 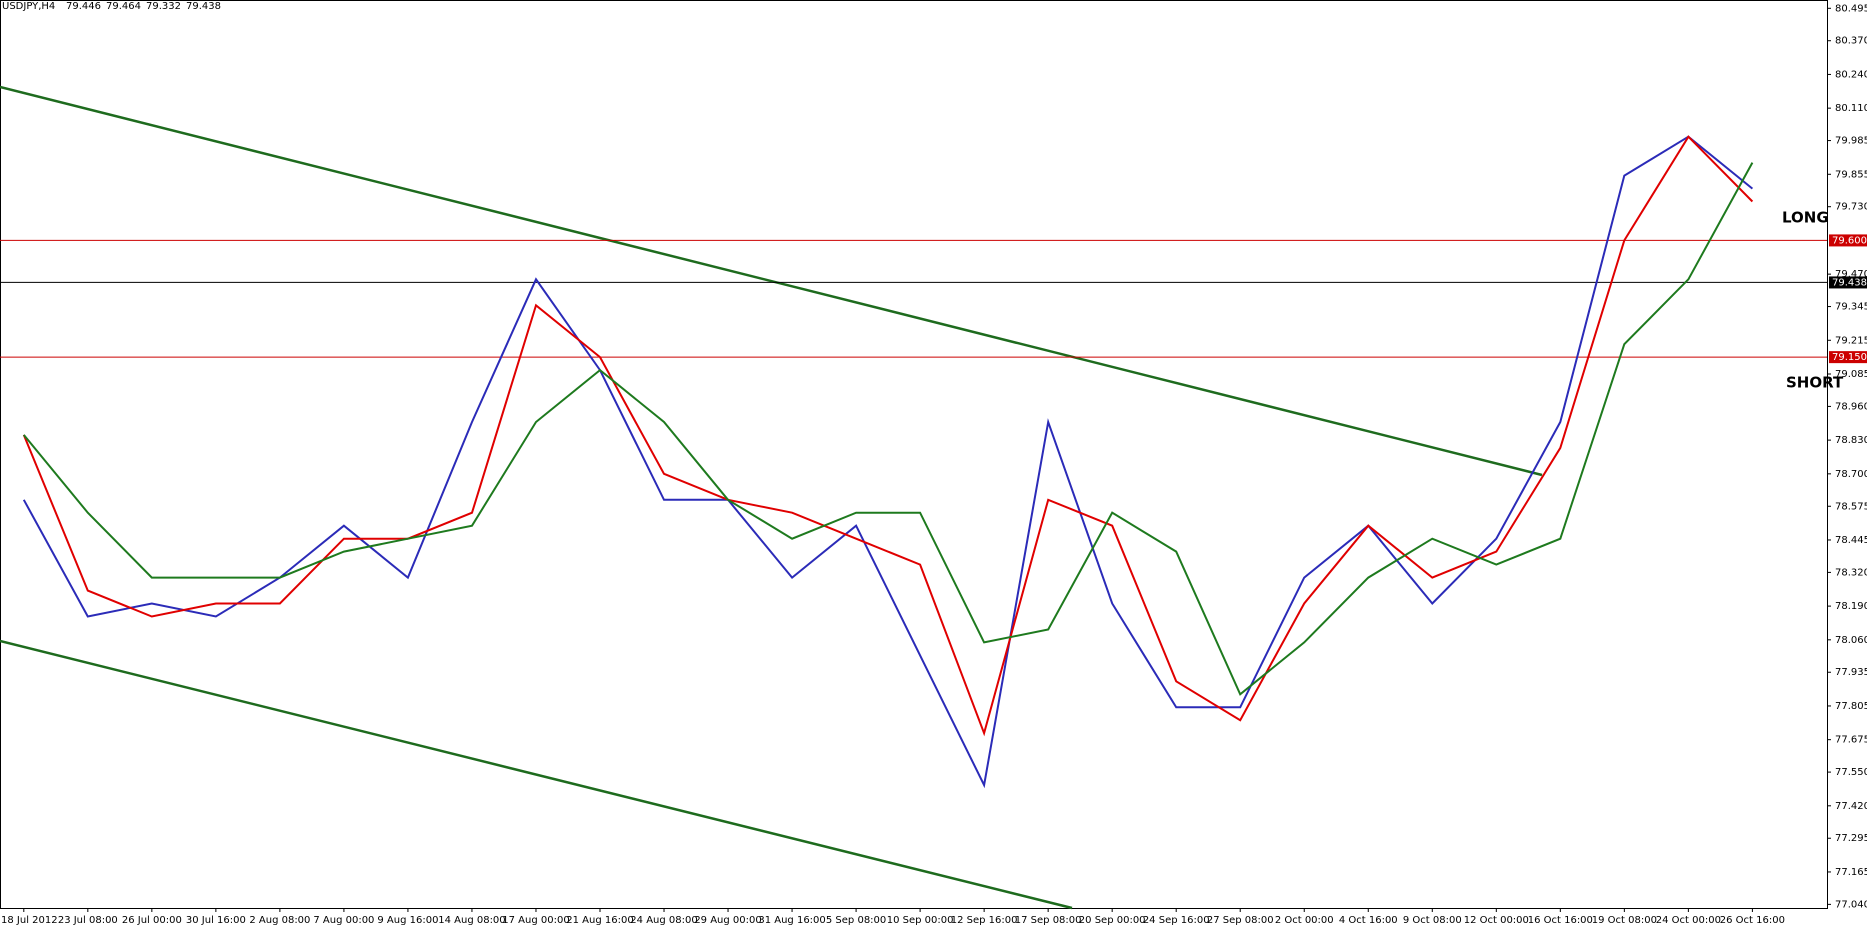 I want to click on x-tick-label: 7 Aug 00:00, so click(x=343, y=920).